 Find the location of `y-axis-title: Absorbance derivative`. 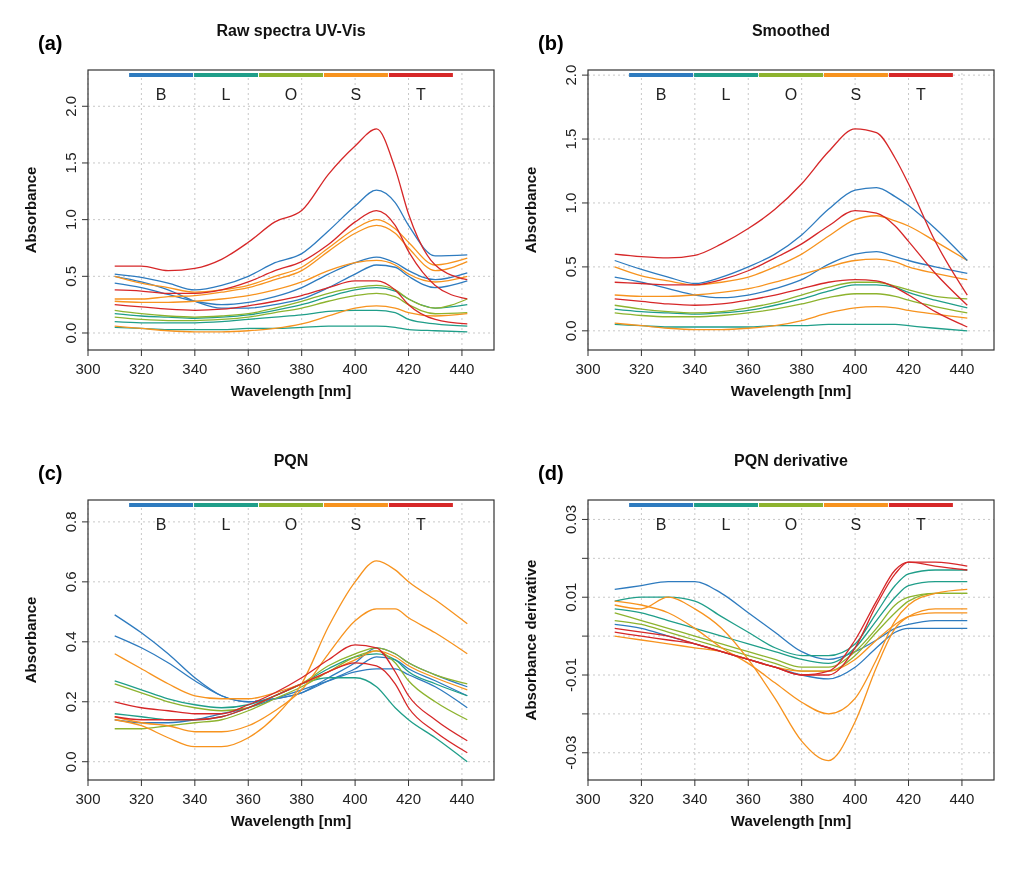

y-axis-title: Absorbance derivative is located at coordinates (530, 640).